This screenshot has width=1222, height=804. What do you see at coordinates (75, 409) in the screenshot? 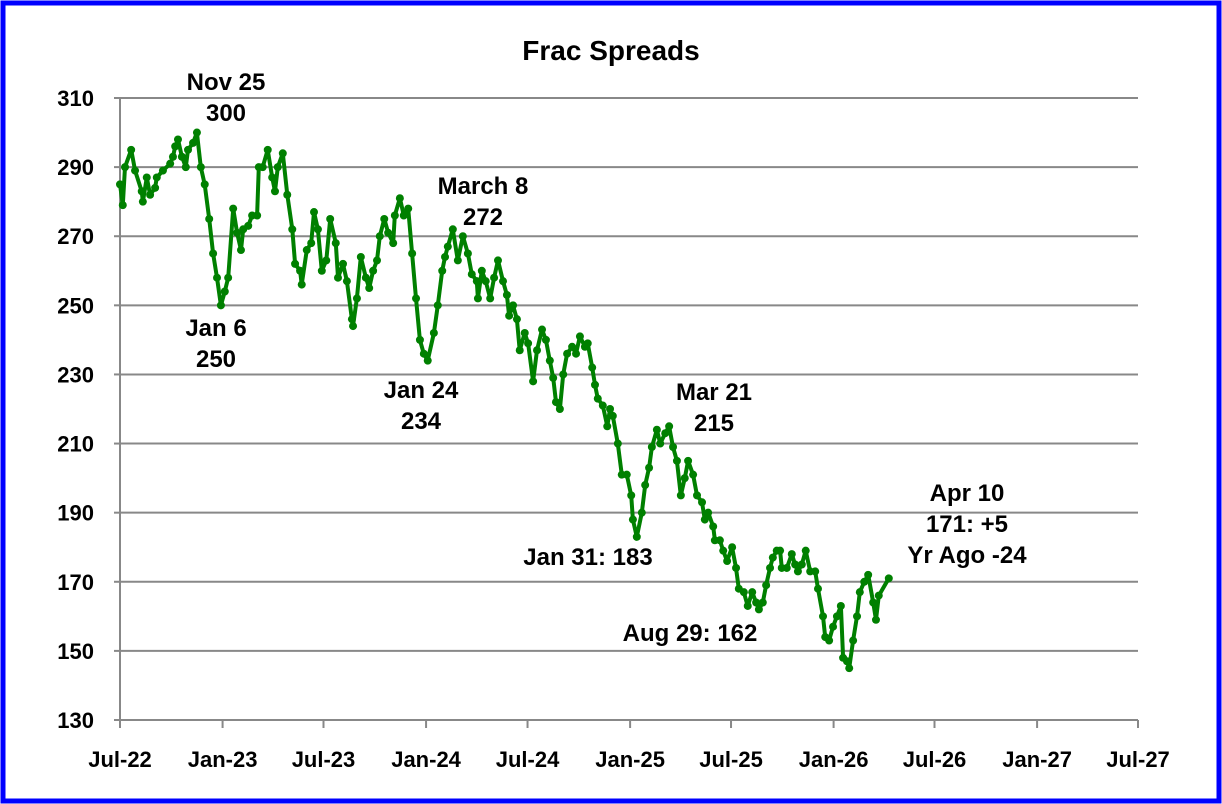
I see `y-tick-labels: 310 290 270 250 230 210 190 170 150 130` at bounding box center [75, 409].